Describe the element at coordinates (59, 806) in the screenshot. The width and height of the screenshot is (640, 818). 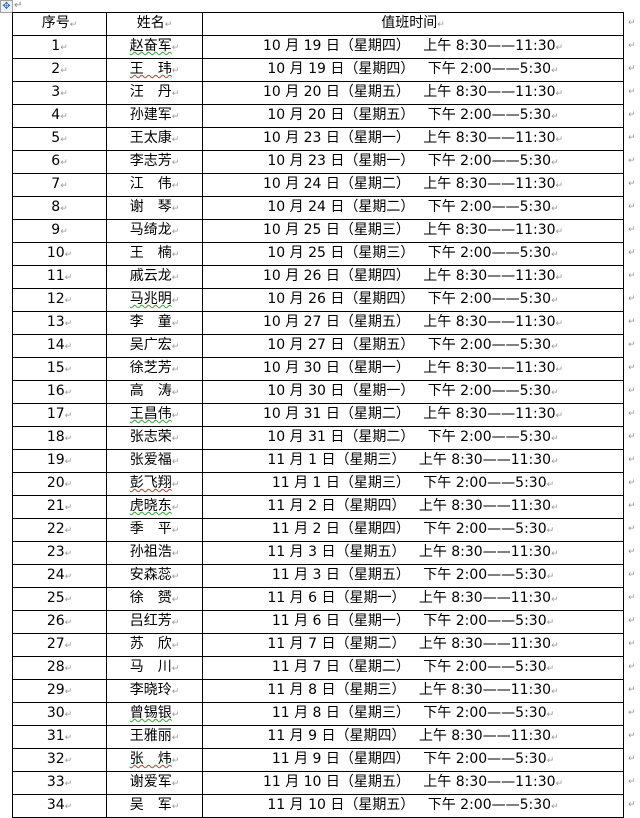
I see `row-number-cell: 34` at that location.